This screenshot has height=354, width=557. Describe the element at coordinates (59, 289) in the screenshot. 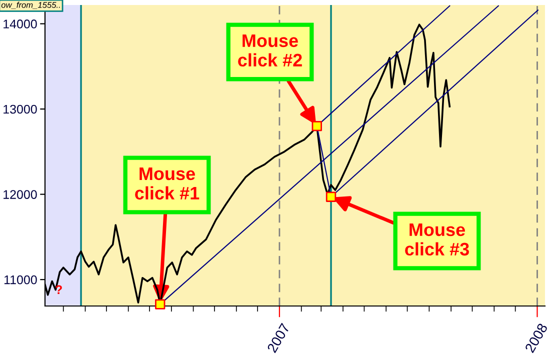

I see `annotation: ?` at that location.